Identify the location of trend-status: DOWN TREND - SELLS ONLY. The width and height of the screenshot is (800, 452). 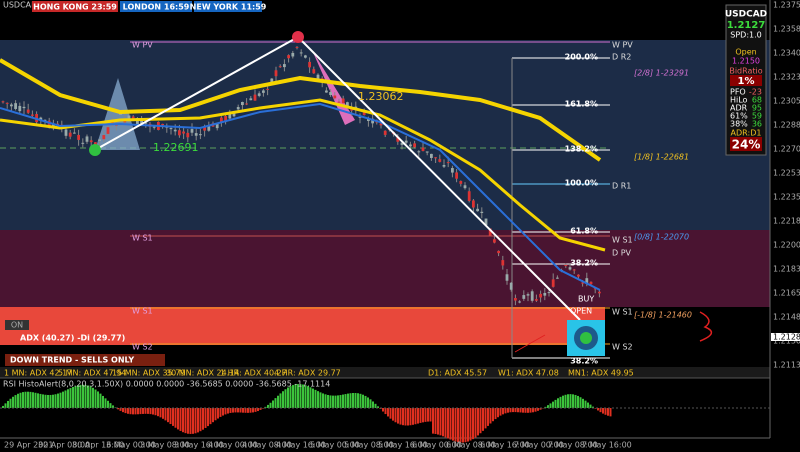
(72, 360).